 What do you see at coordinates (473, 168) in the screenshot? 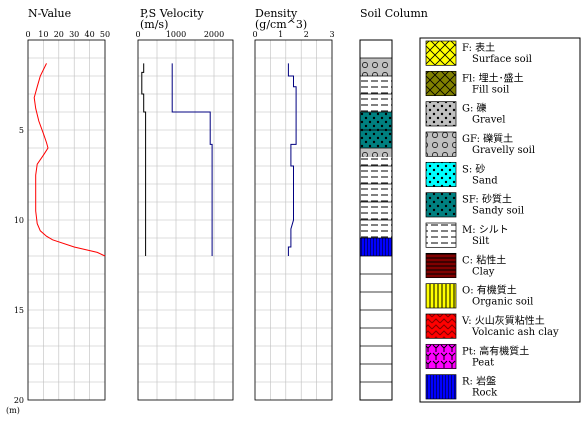
I see `legend-code-label: S: 砂` at bounding box center [473, 168].